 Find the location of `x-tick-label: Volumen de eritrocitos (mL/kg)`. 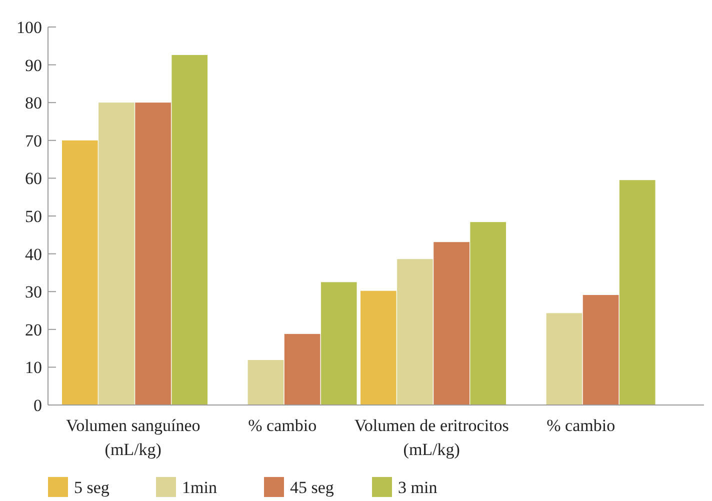

x-tick-label: Volumen de eritrocitos (mL/kg) is located at coordinates (431, 437).